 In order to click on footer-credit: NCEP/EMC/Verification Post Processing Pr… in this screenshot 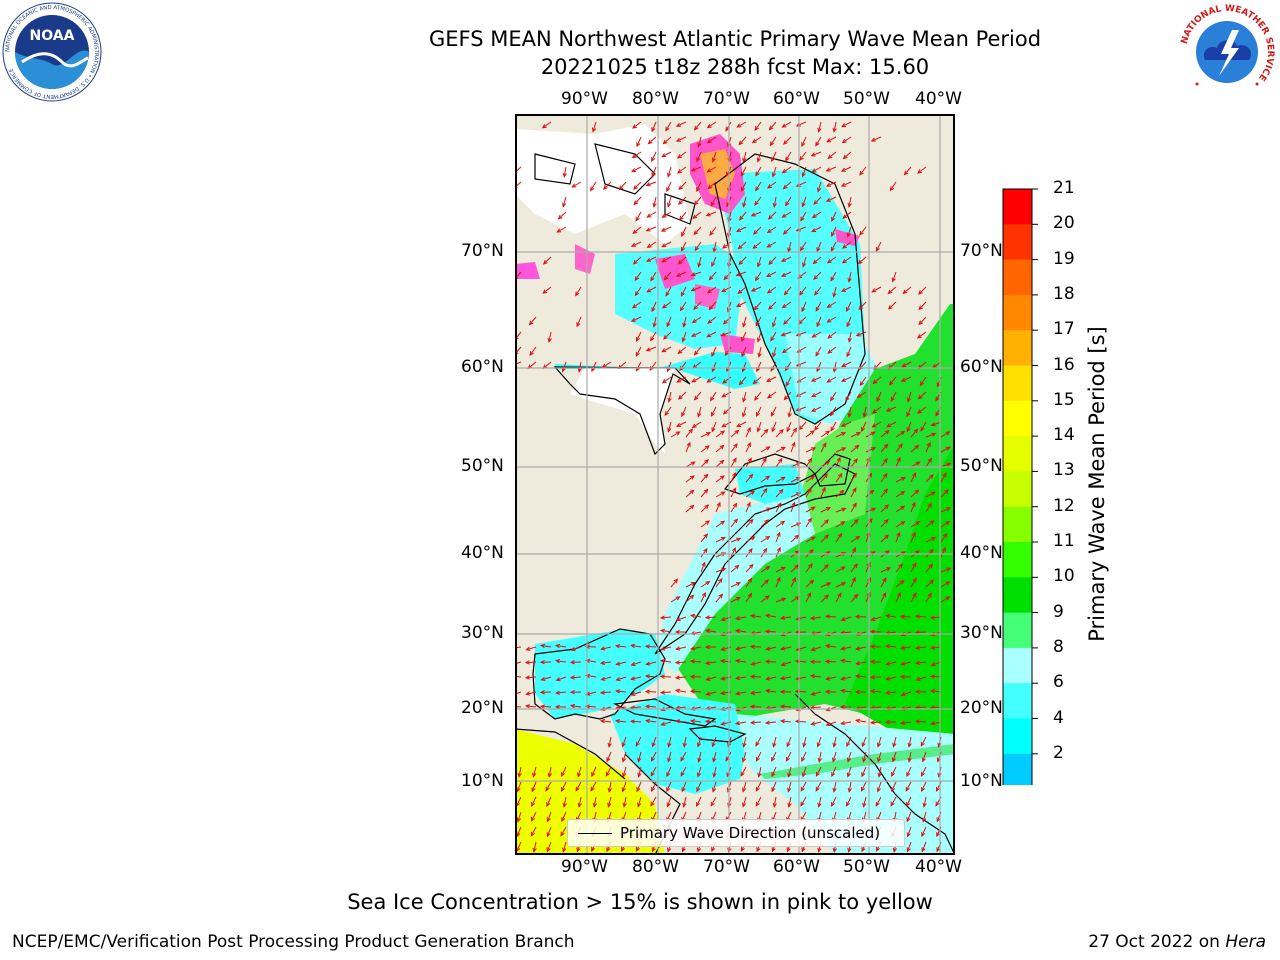, I will do `click(293, 942)`.